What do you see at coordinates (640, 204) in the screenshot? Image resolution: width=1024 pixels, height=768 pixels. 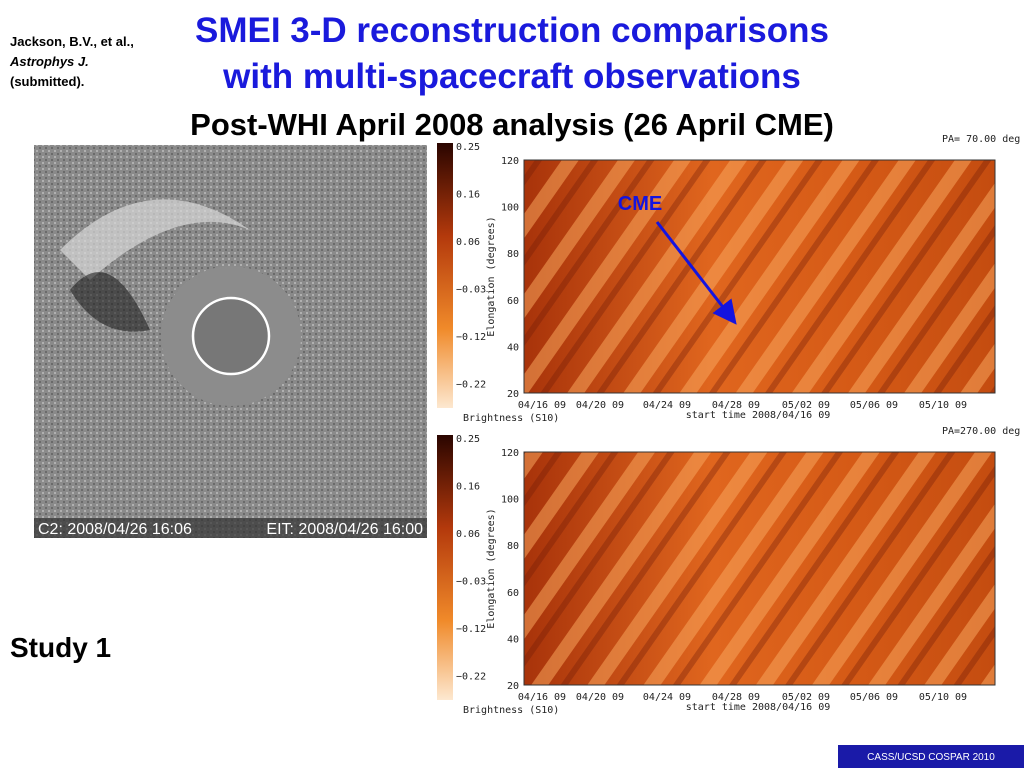 I see `cme-label: CME` at bounding box center [640, 204].